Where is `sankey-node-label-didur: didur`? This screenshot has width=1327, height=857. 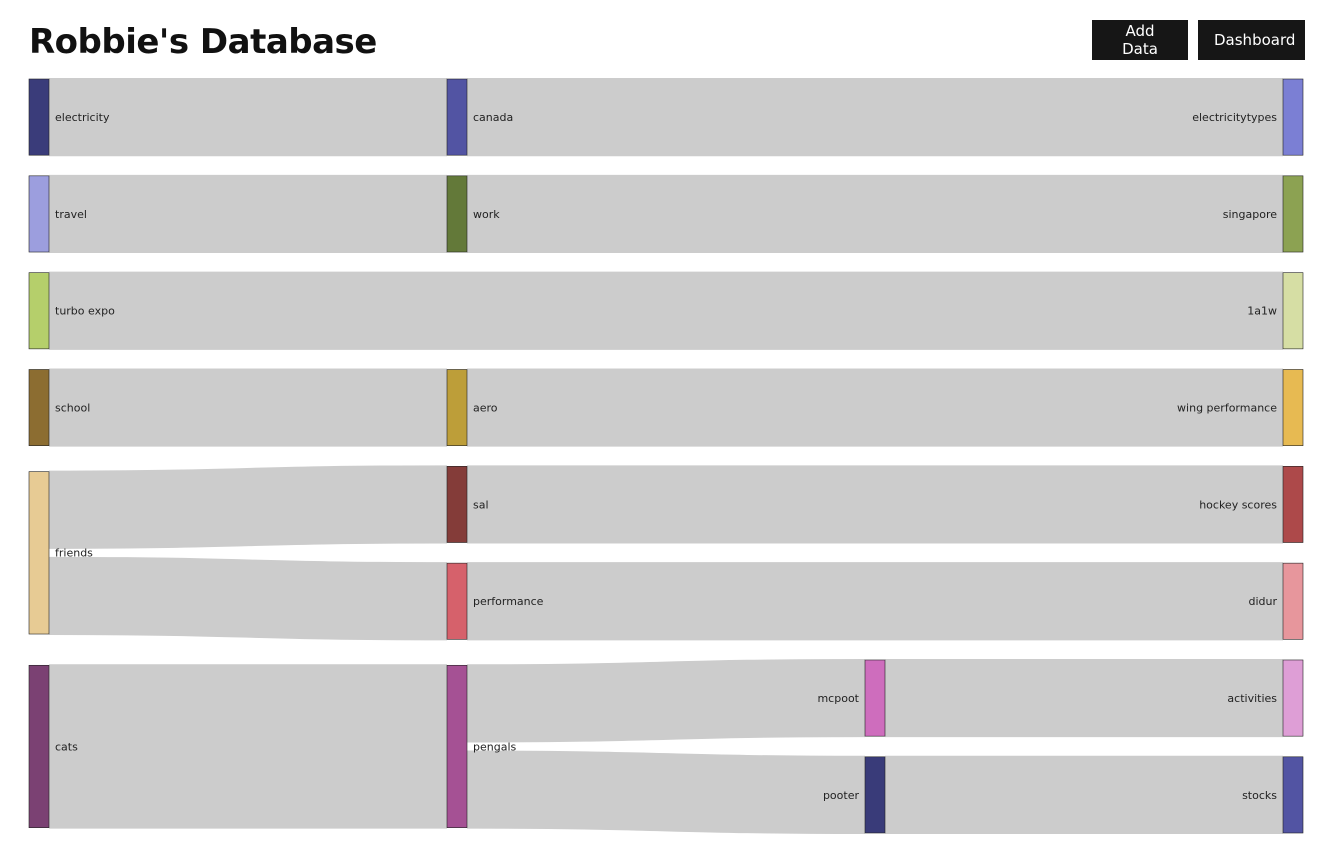 sankey-node-label-didur: didur is located at coordinates (1262, 601).